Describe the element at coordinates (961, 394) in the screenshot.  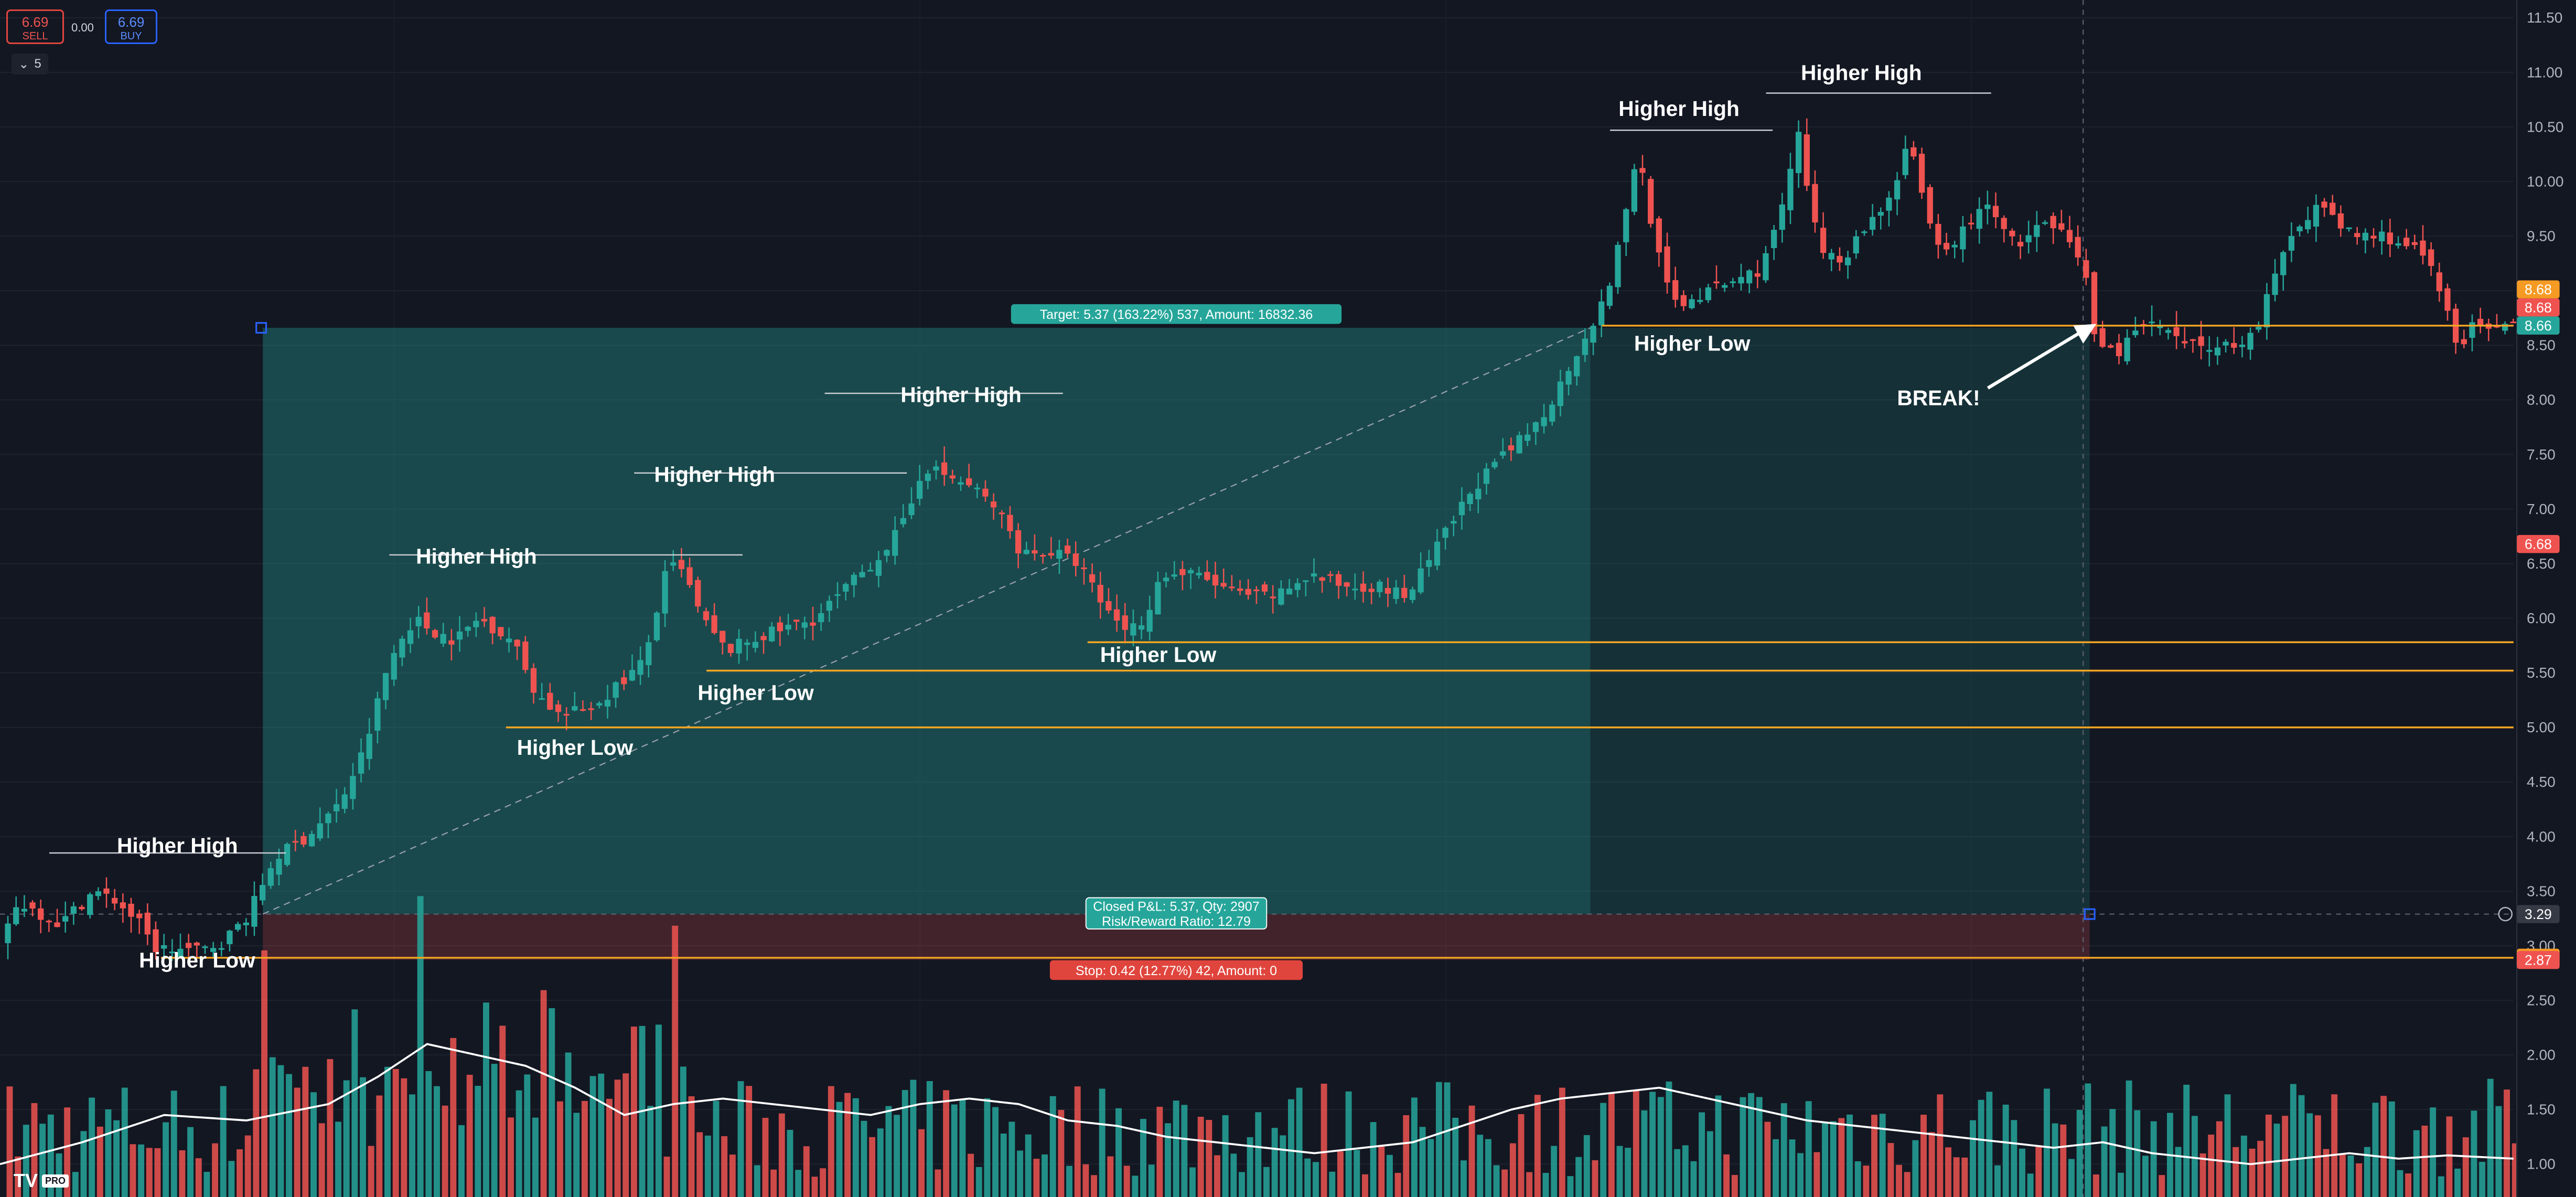
I see `annotation-label: Higher High` at that location.